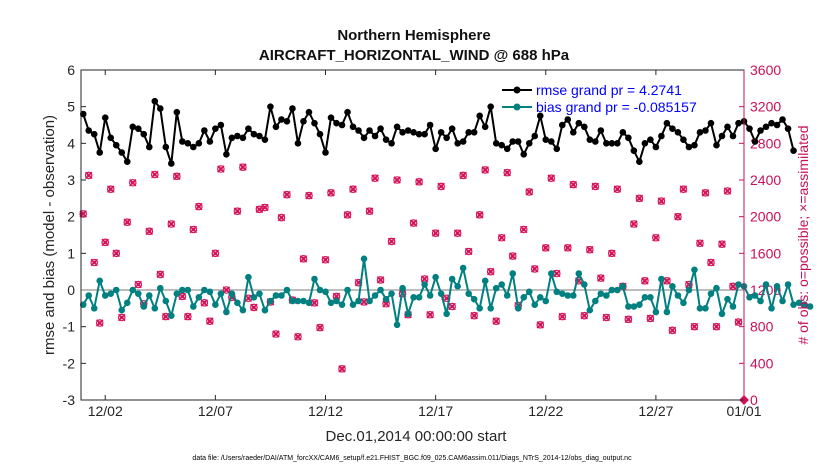  Describe the element at coordinates (754, 400) in the screenshot. I see `y-right-tick-label: 0` at that location.